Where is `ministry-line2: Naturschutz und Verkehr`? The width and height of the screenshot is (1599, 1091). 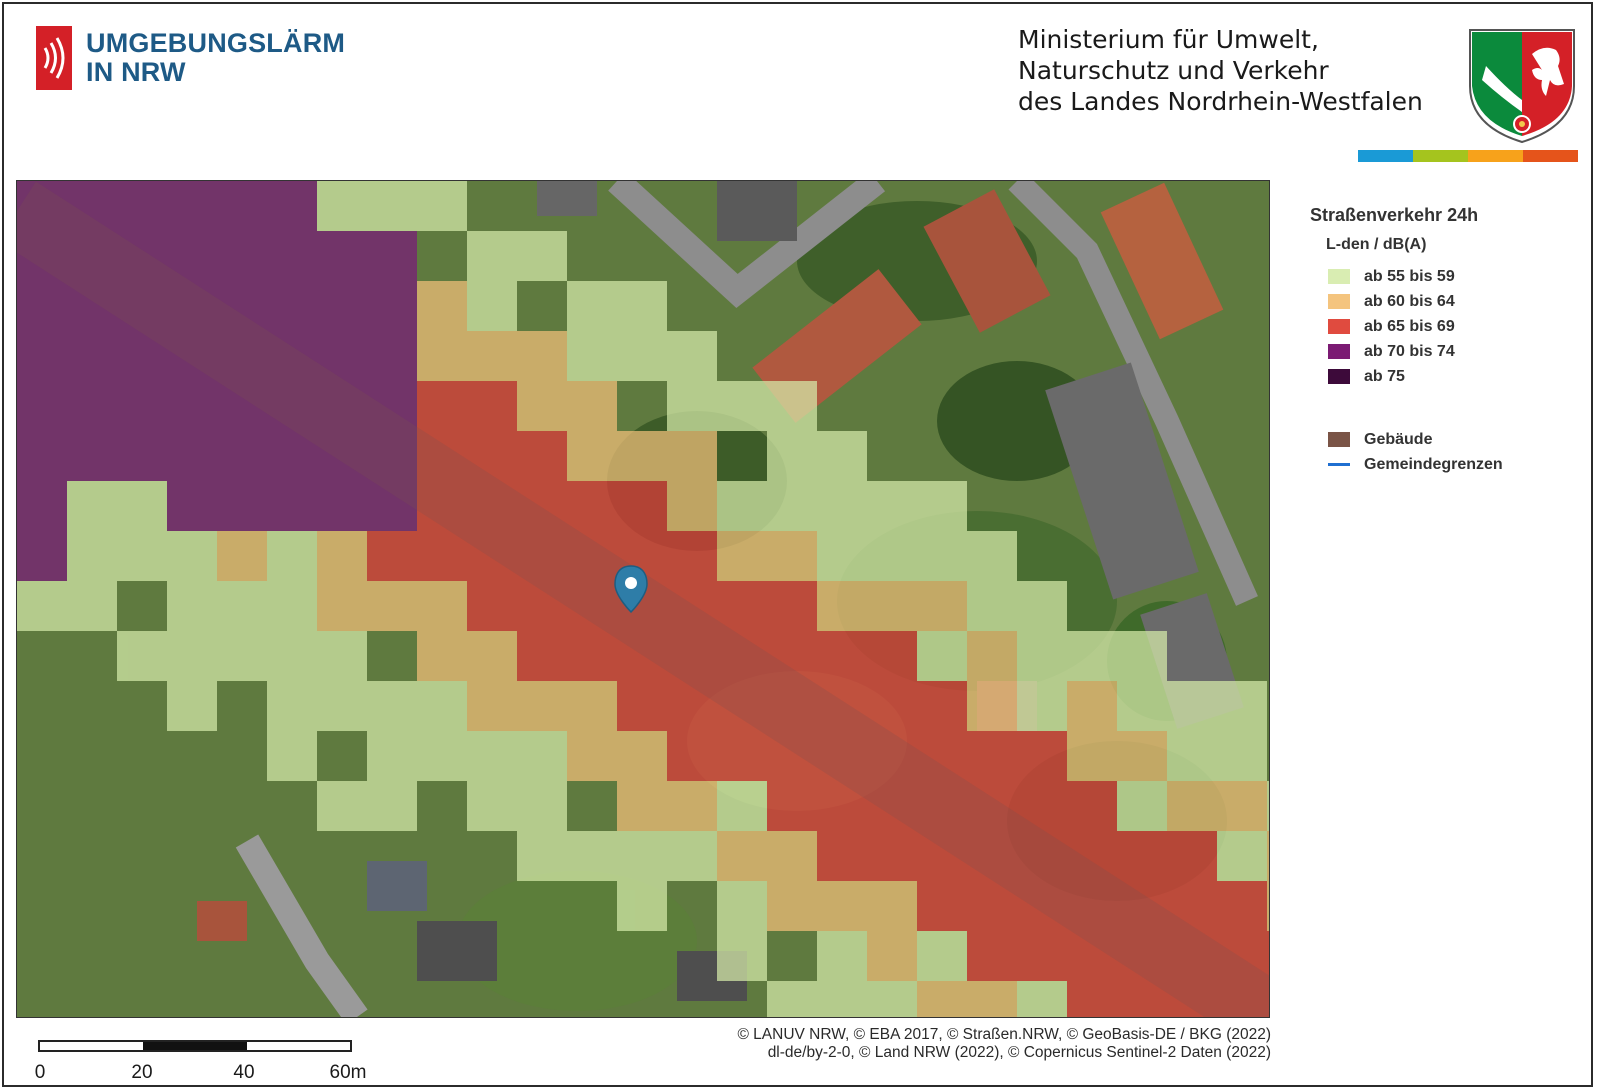 ministry-line2: Naturschutz und Verkehr is located at coordinates (1173, 70).